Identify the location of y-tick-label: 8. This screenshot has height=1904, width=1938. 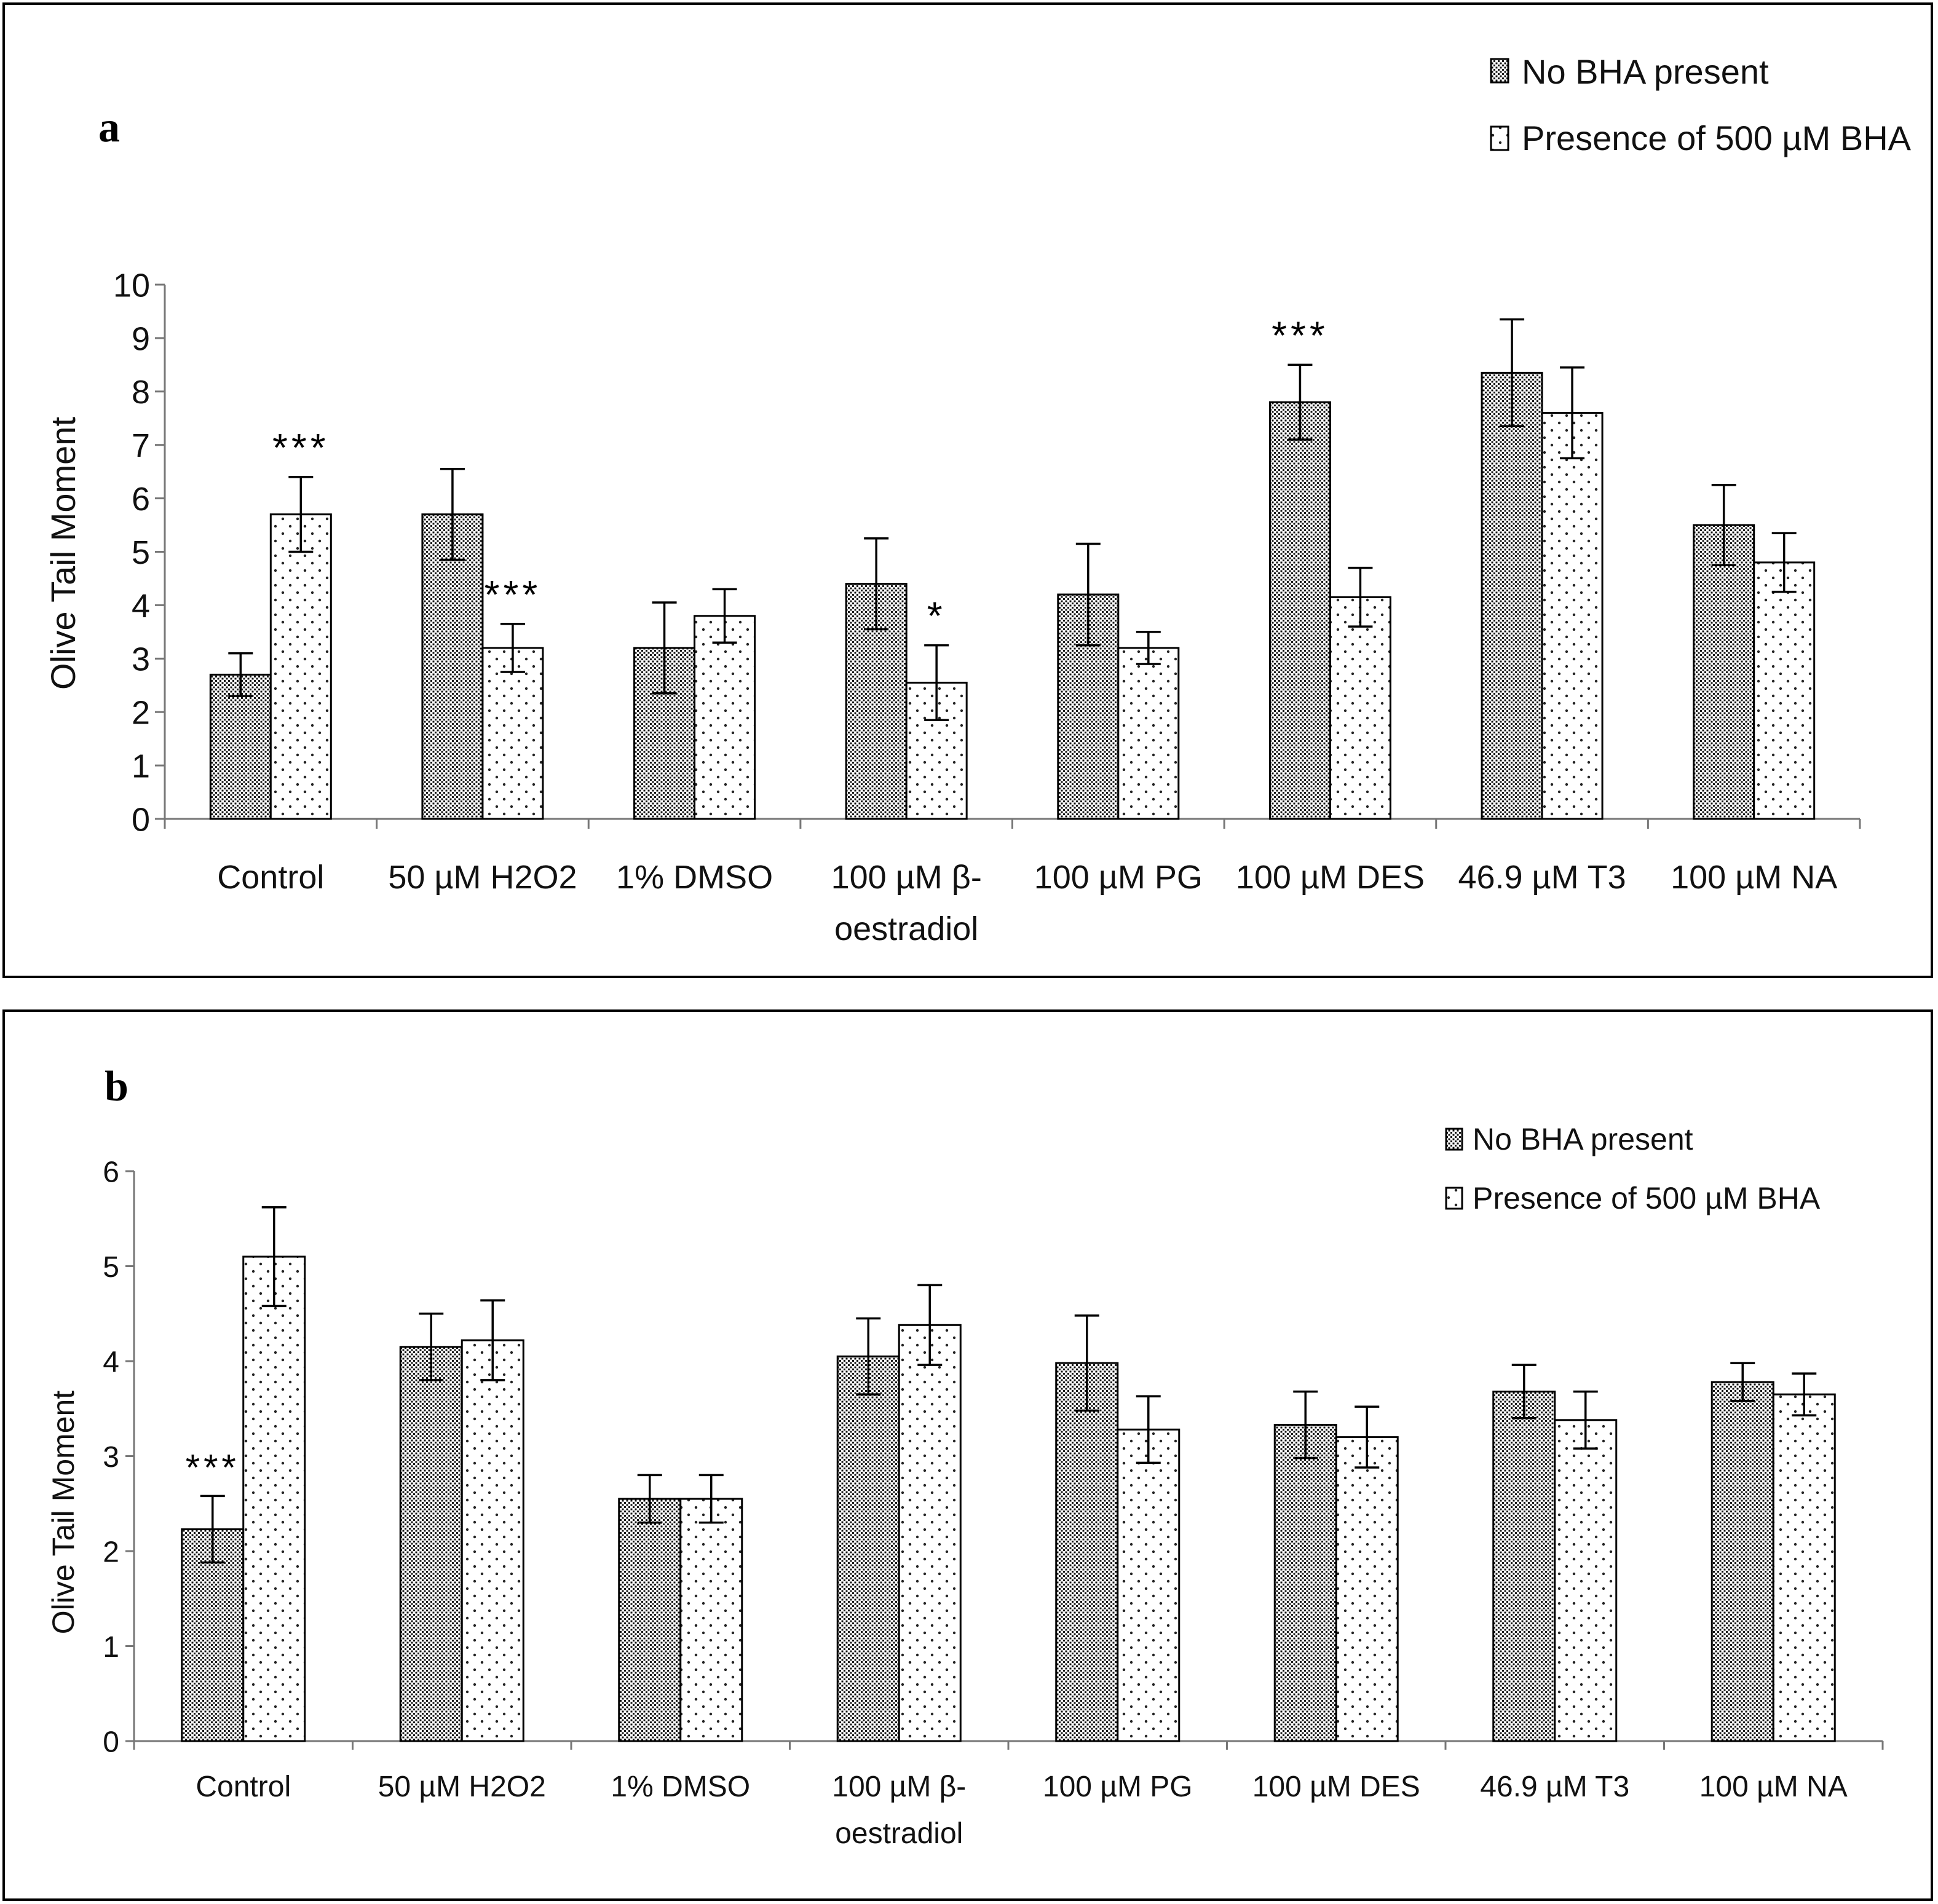
(141, 392).